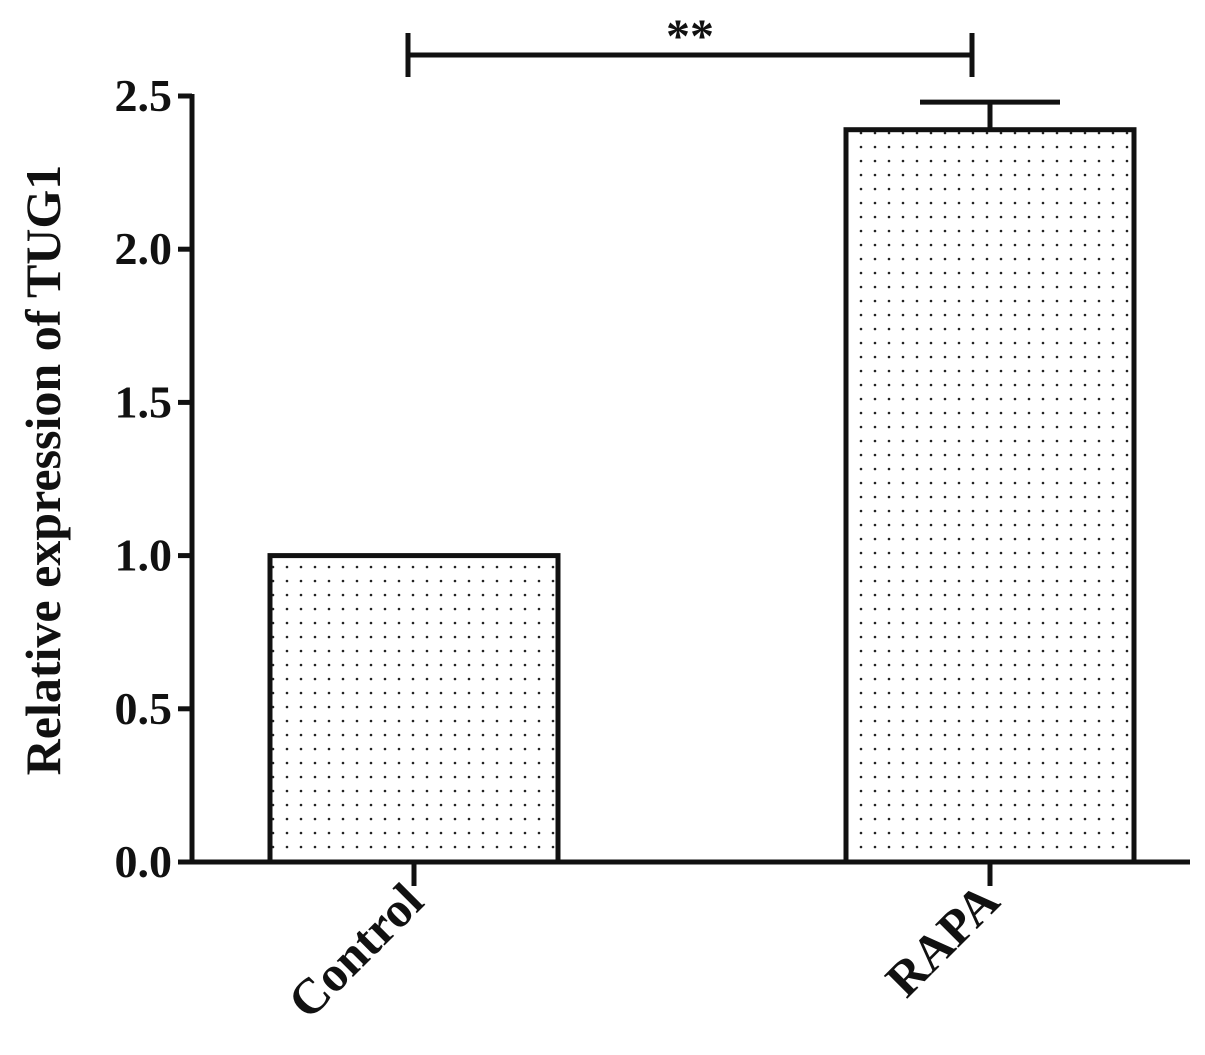 Image resolution: width=1205 pixels, height=1055 pixels. Describe the element at coordinates (144, 401) in the screenshot. I see `y-tick-label: 1.5` at that location.